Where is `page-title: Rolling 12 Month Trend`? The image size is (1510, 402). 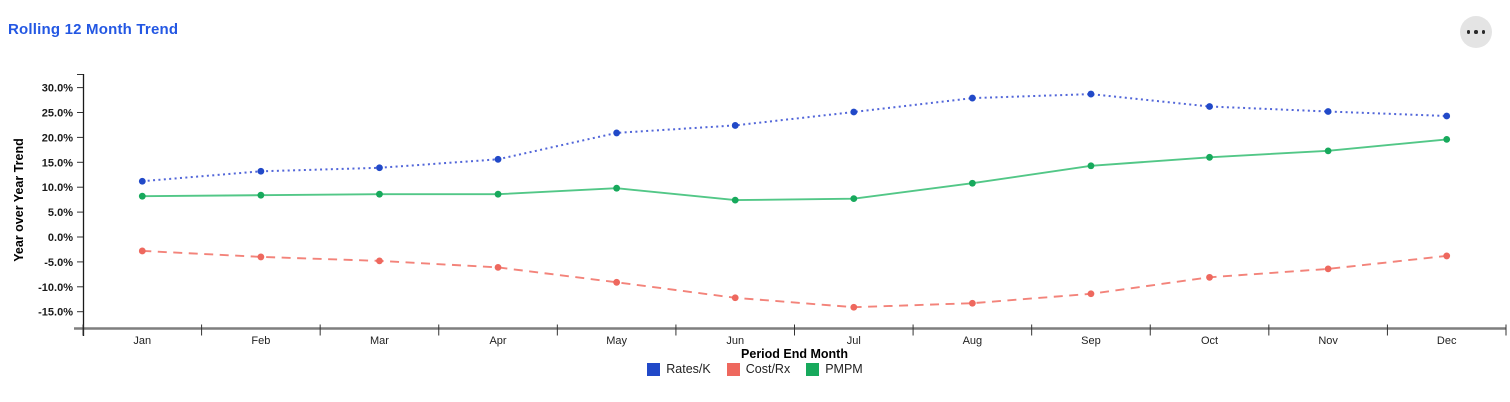 page-title: Rolling 12 Month Trend is located at coordinates (93, 29).